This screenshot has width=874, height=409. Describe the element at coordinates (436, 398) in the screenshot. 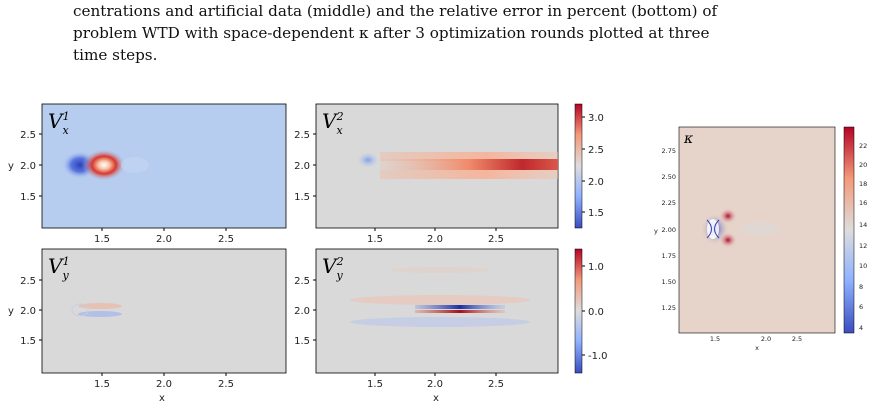

I see `vy2-xlabel: x` at that location.